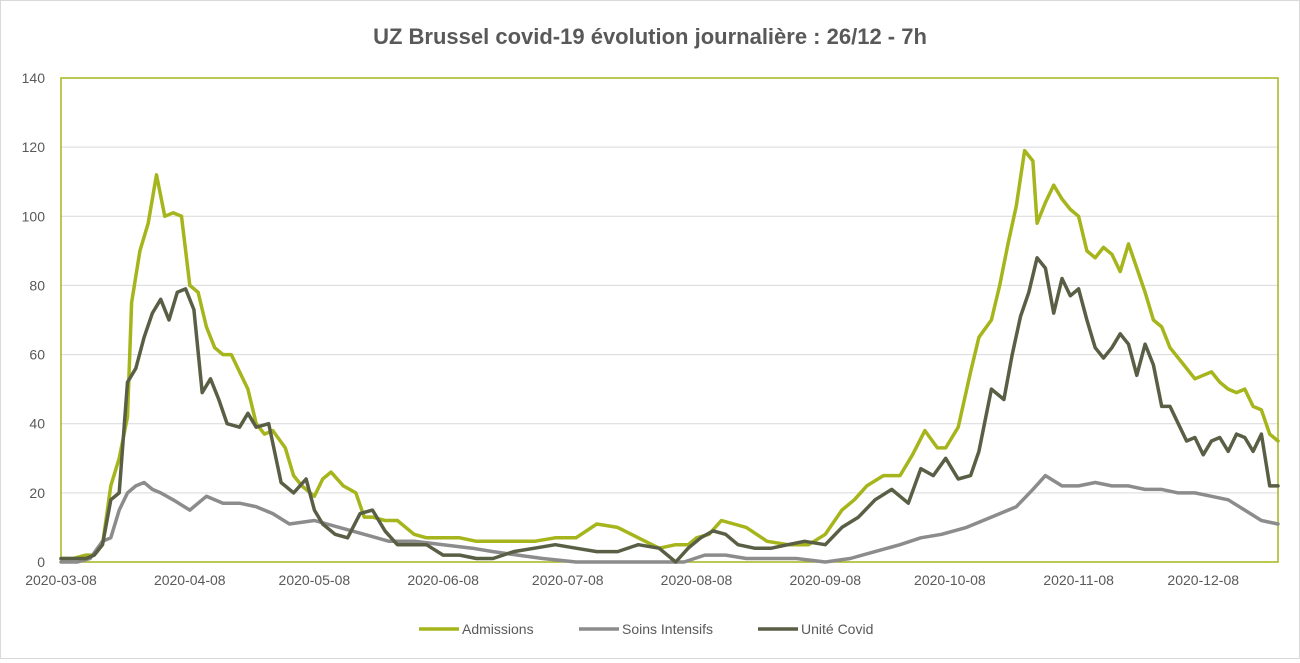 The width and height of the screenshot is (1300, 663). What do you see at coordinates (568, 580) in the screenshot?
I see `x-tick-label: 2020-07-08` at bounding box center [568, 580].